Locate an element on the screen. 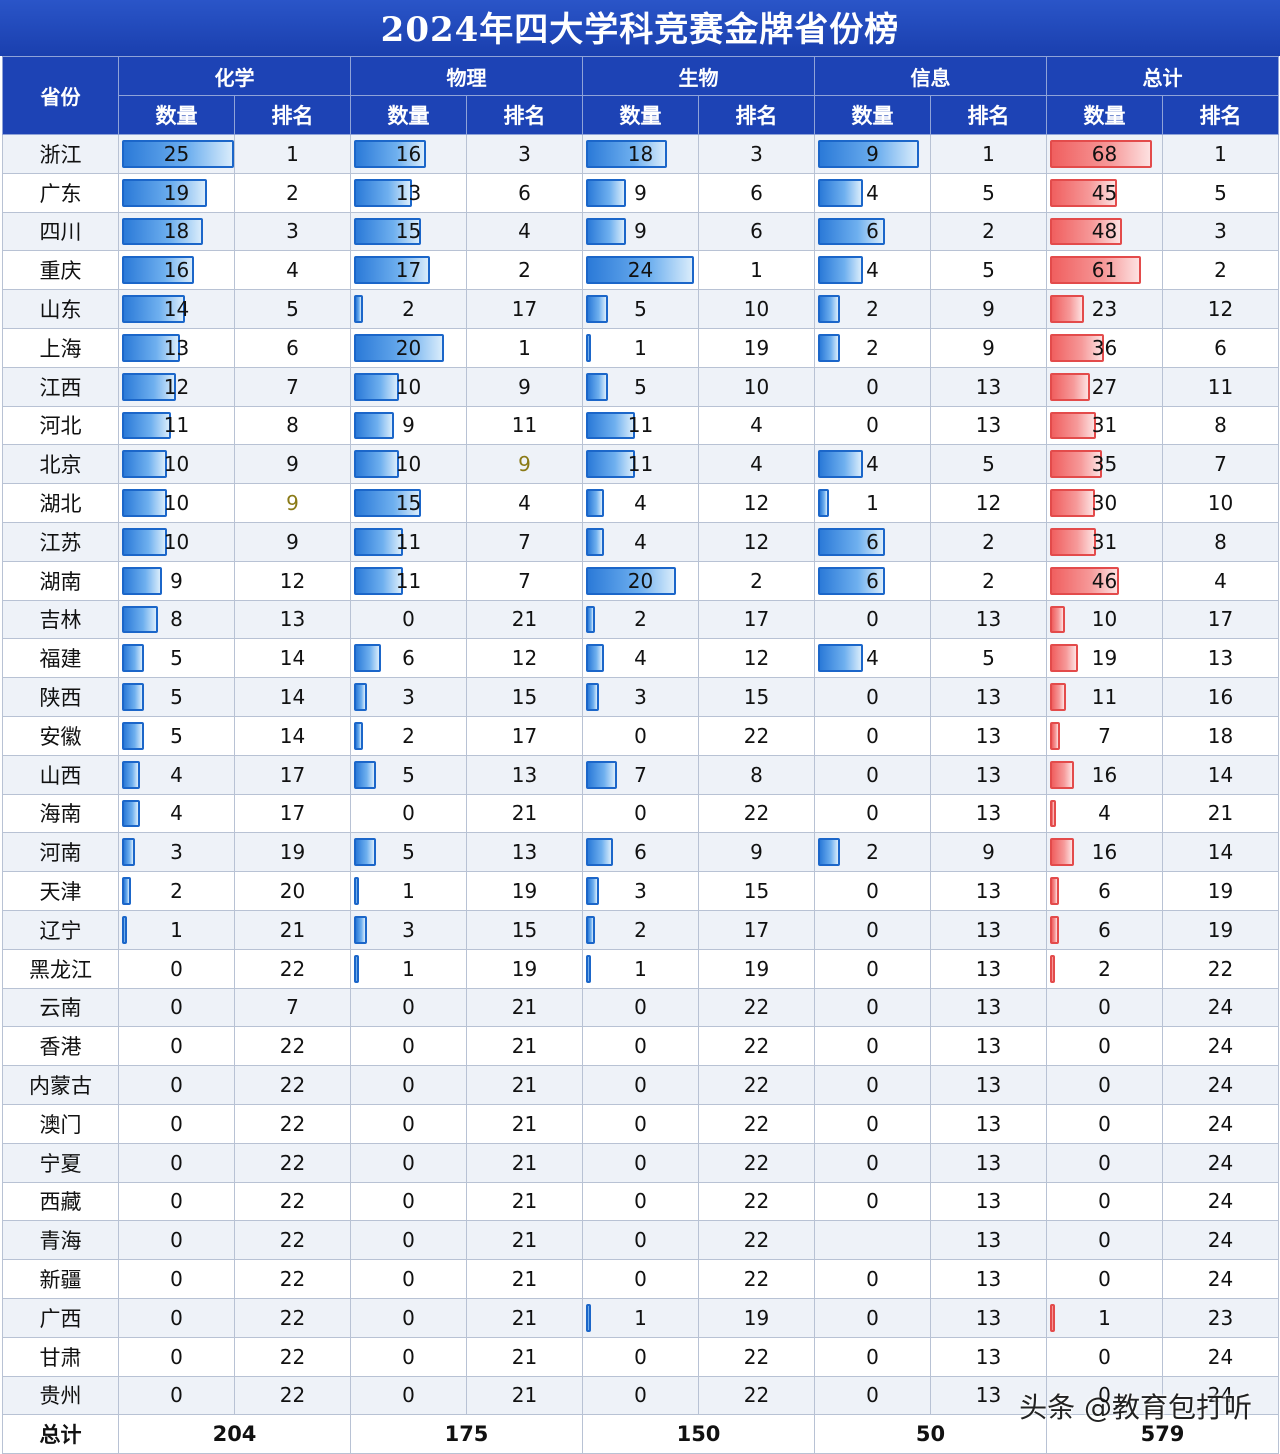  rank-value: 9 is located at coordinates (293, 464).